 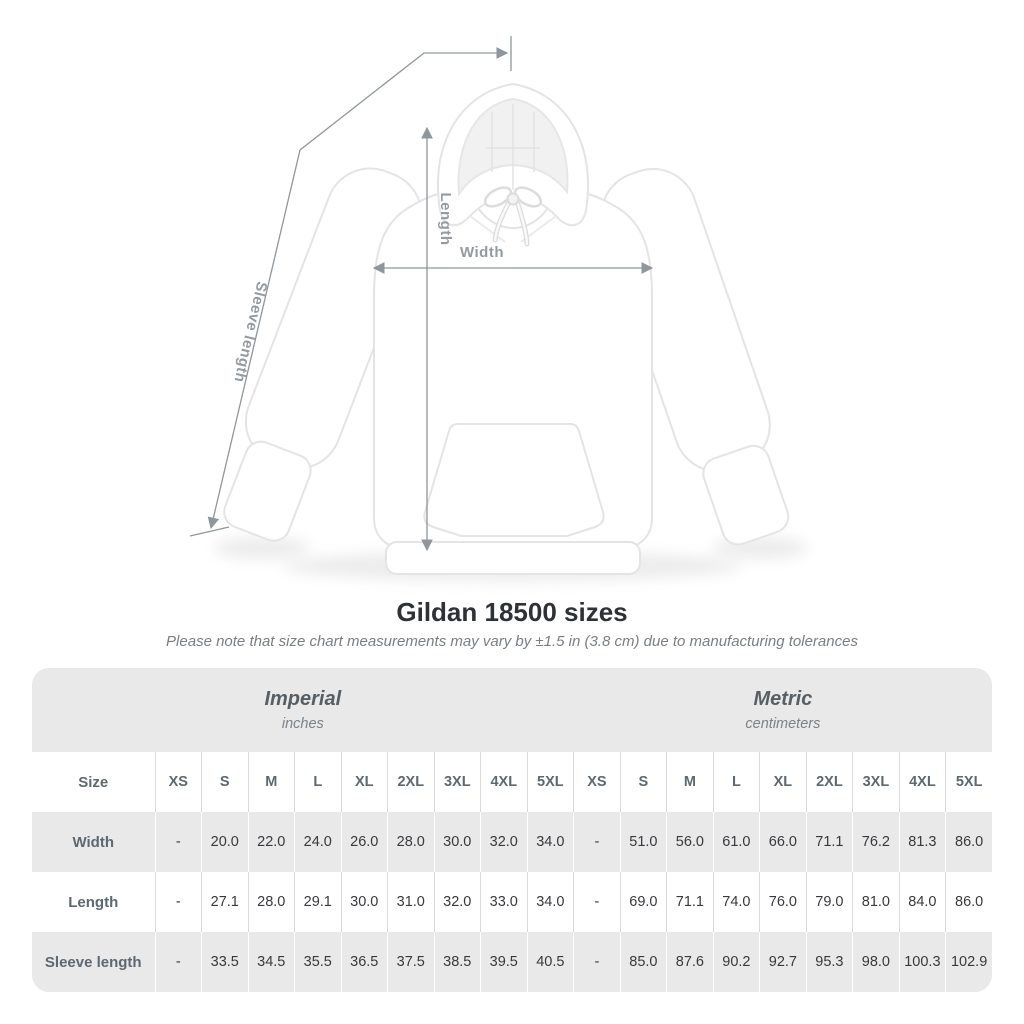 I want to click on data-cell: 66.0, so click(x=783, y=842).